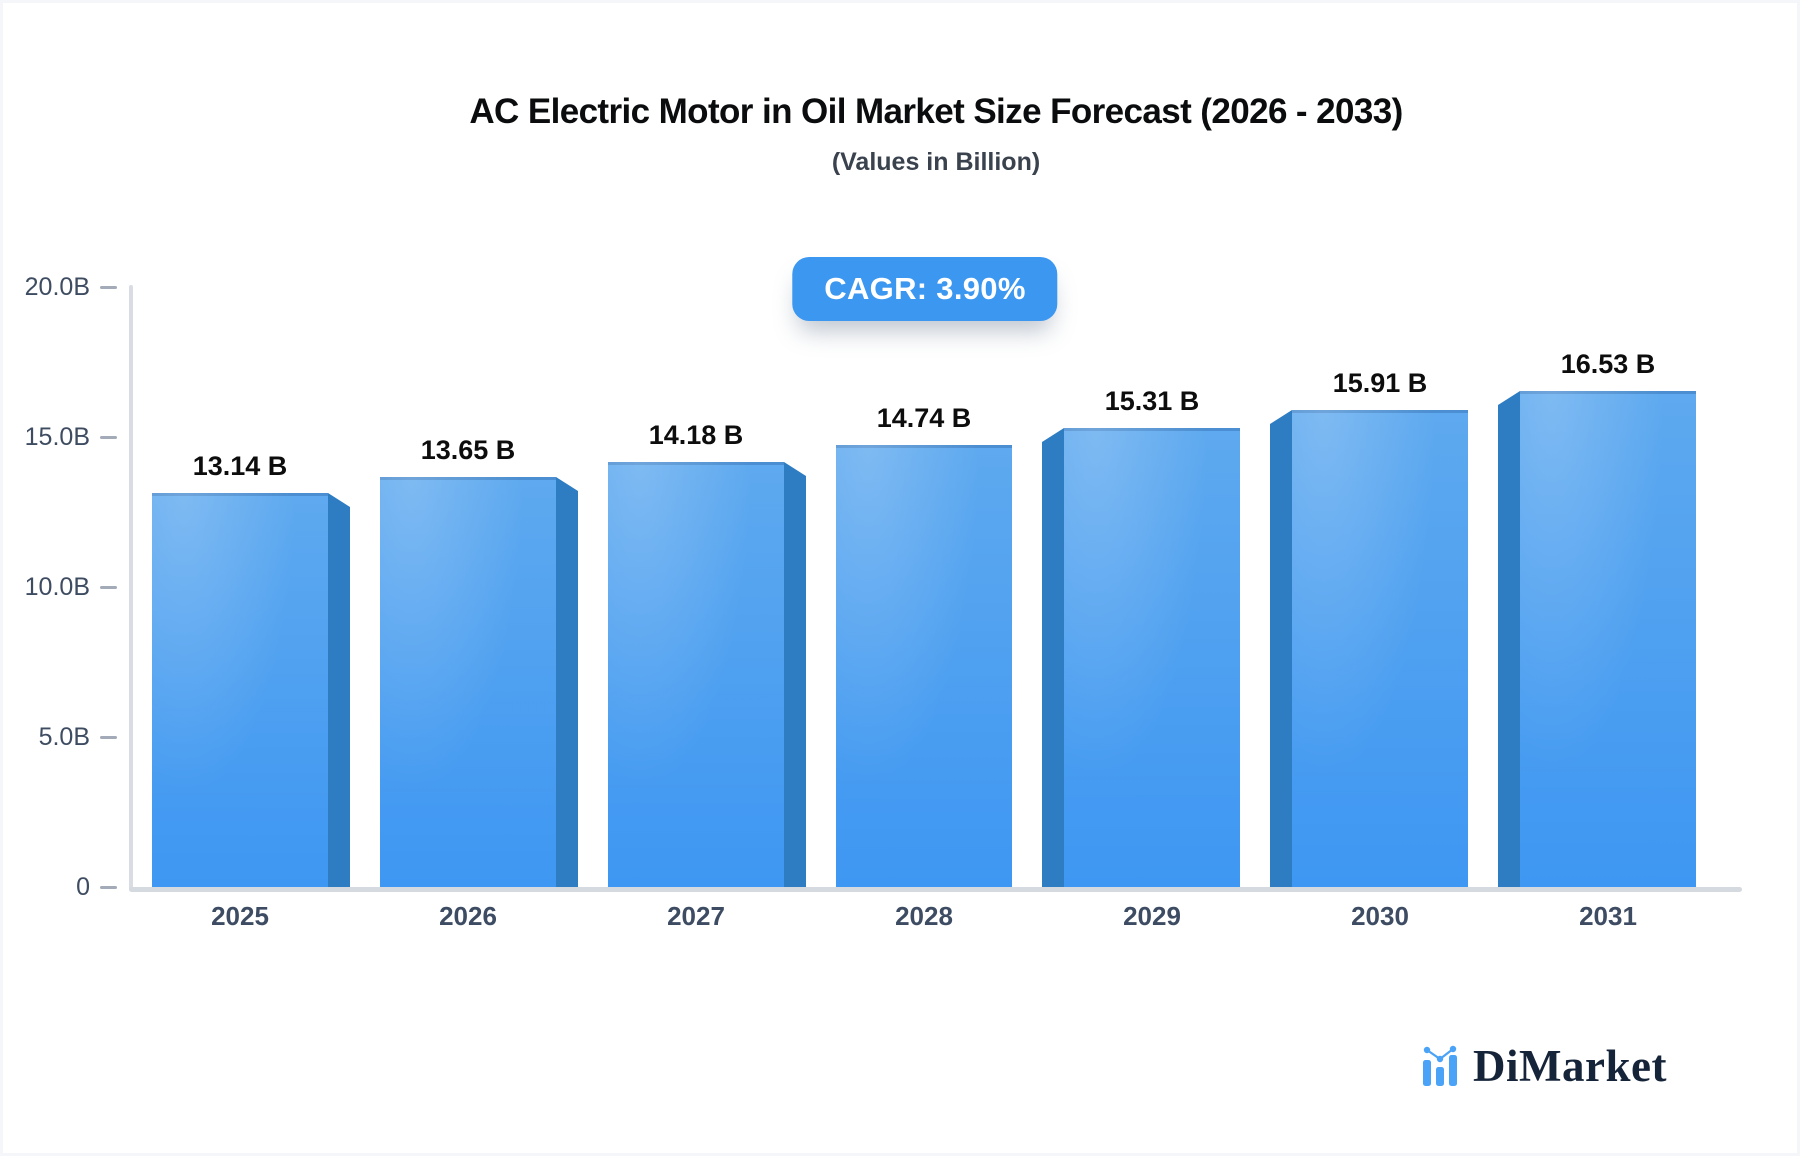  Describe the element at coordinates (925, 289) in the screenshot. I see `cagr-badge: CAGR: 3.90%` at that location.